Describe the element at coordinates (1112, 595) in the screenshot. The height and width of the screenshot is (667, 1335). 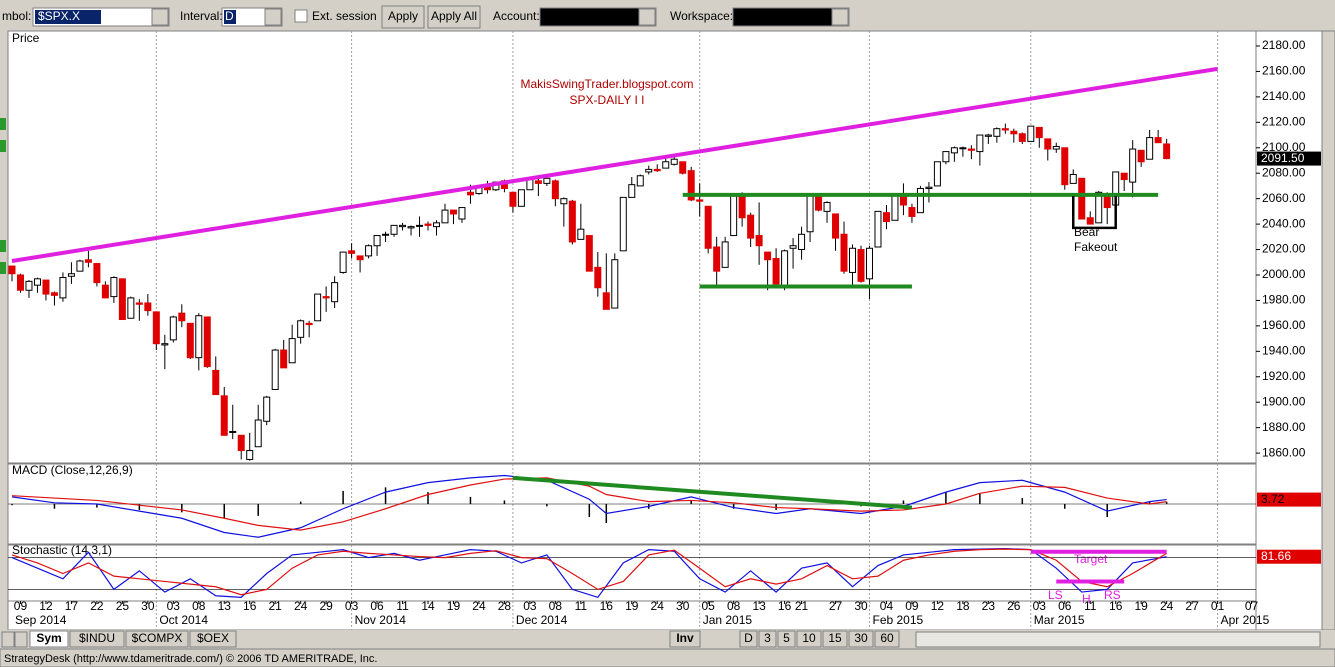
I see `annotation: RS` at that location.